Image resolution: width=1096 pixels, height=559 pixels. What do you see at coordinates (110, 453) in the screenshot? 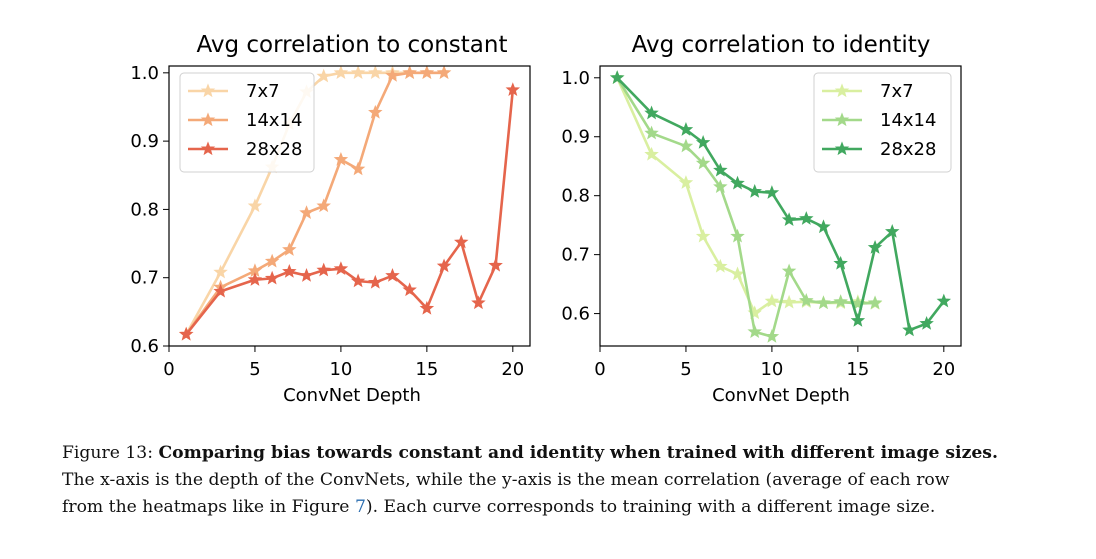
I see `caption-figure-label: Figure 13:` at bounding box center [110, 453].